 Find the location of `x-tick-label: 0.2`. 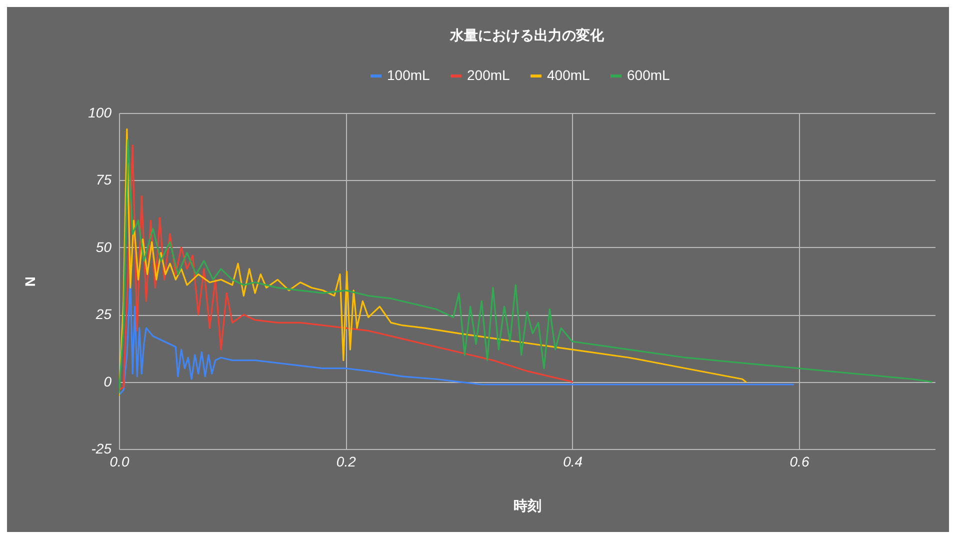

x-tick-label: 0.2 is located at coordinates (346, 462).